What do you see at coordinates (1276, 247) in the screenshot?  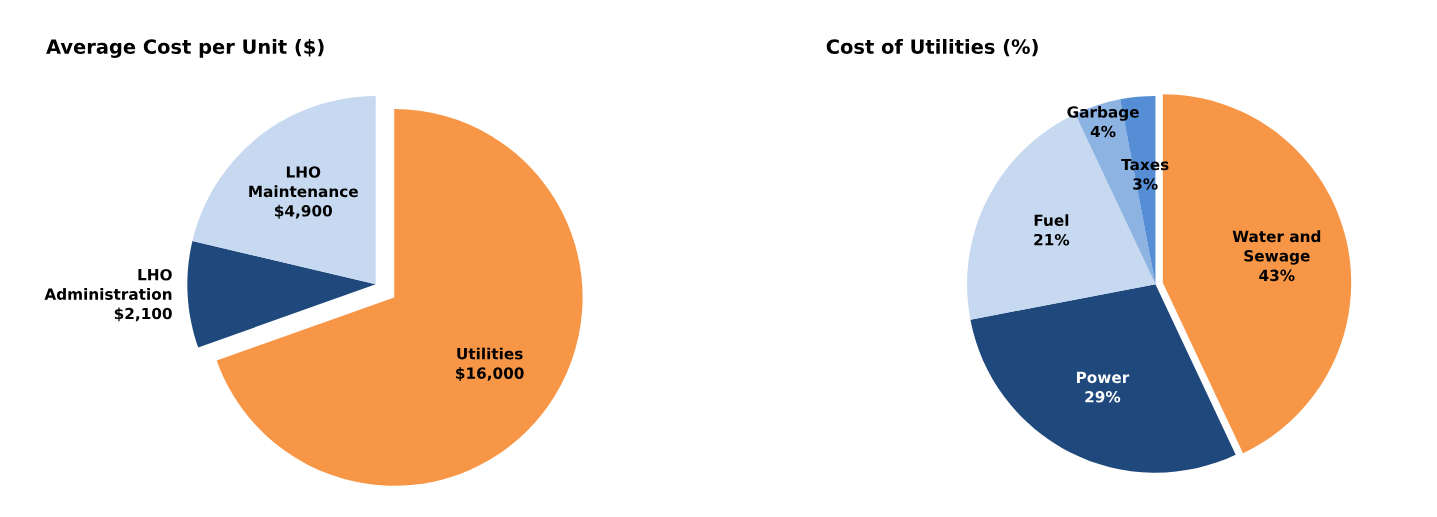 I see `slice-label: Water and Sewage` at bounding box center [1276, 247].